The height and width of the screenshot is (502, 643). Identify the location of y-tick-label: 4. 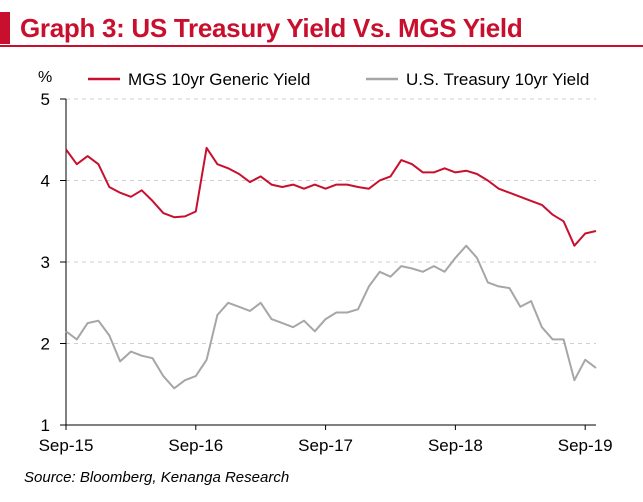
(45, 181).